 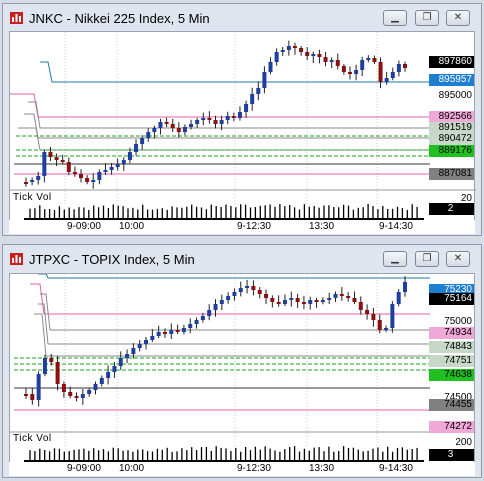 What do you see at coordinates (119, 18) in the screenshot?
I see `window-title: JNKC - Nikkei 225 Index, 5 Min` at bounding box center [119, 18].